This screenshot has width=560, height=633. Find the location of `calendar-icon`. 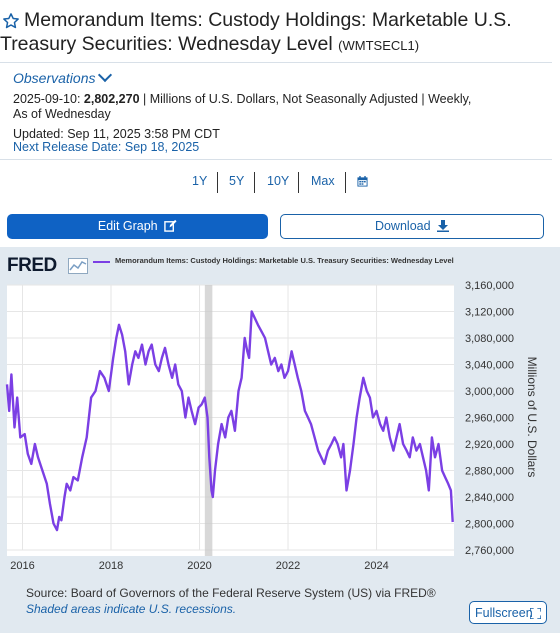

calendar-icon is located at coordinates (362, 181).